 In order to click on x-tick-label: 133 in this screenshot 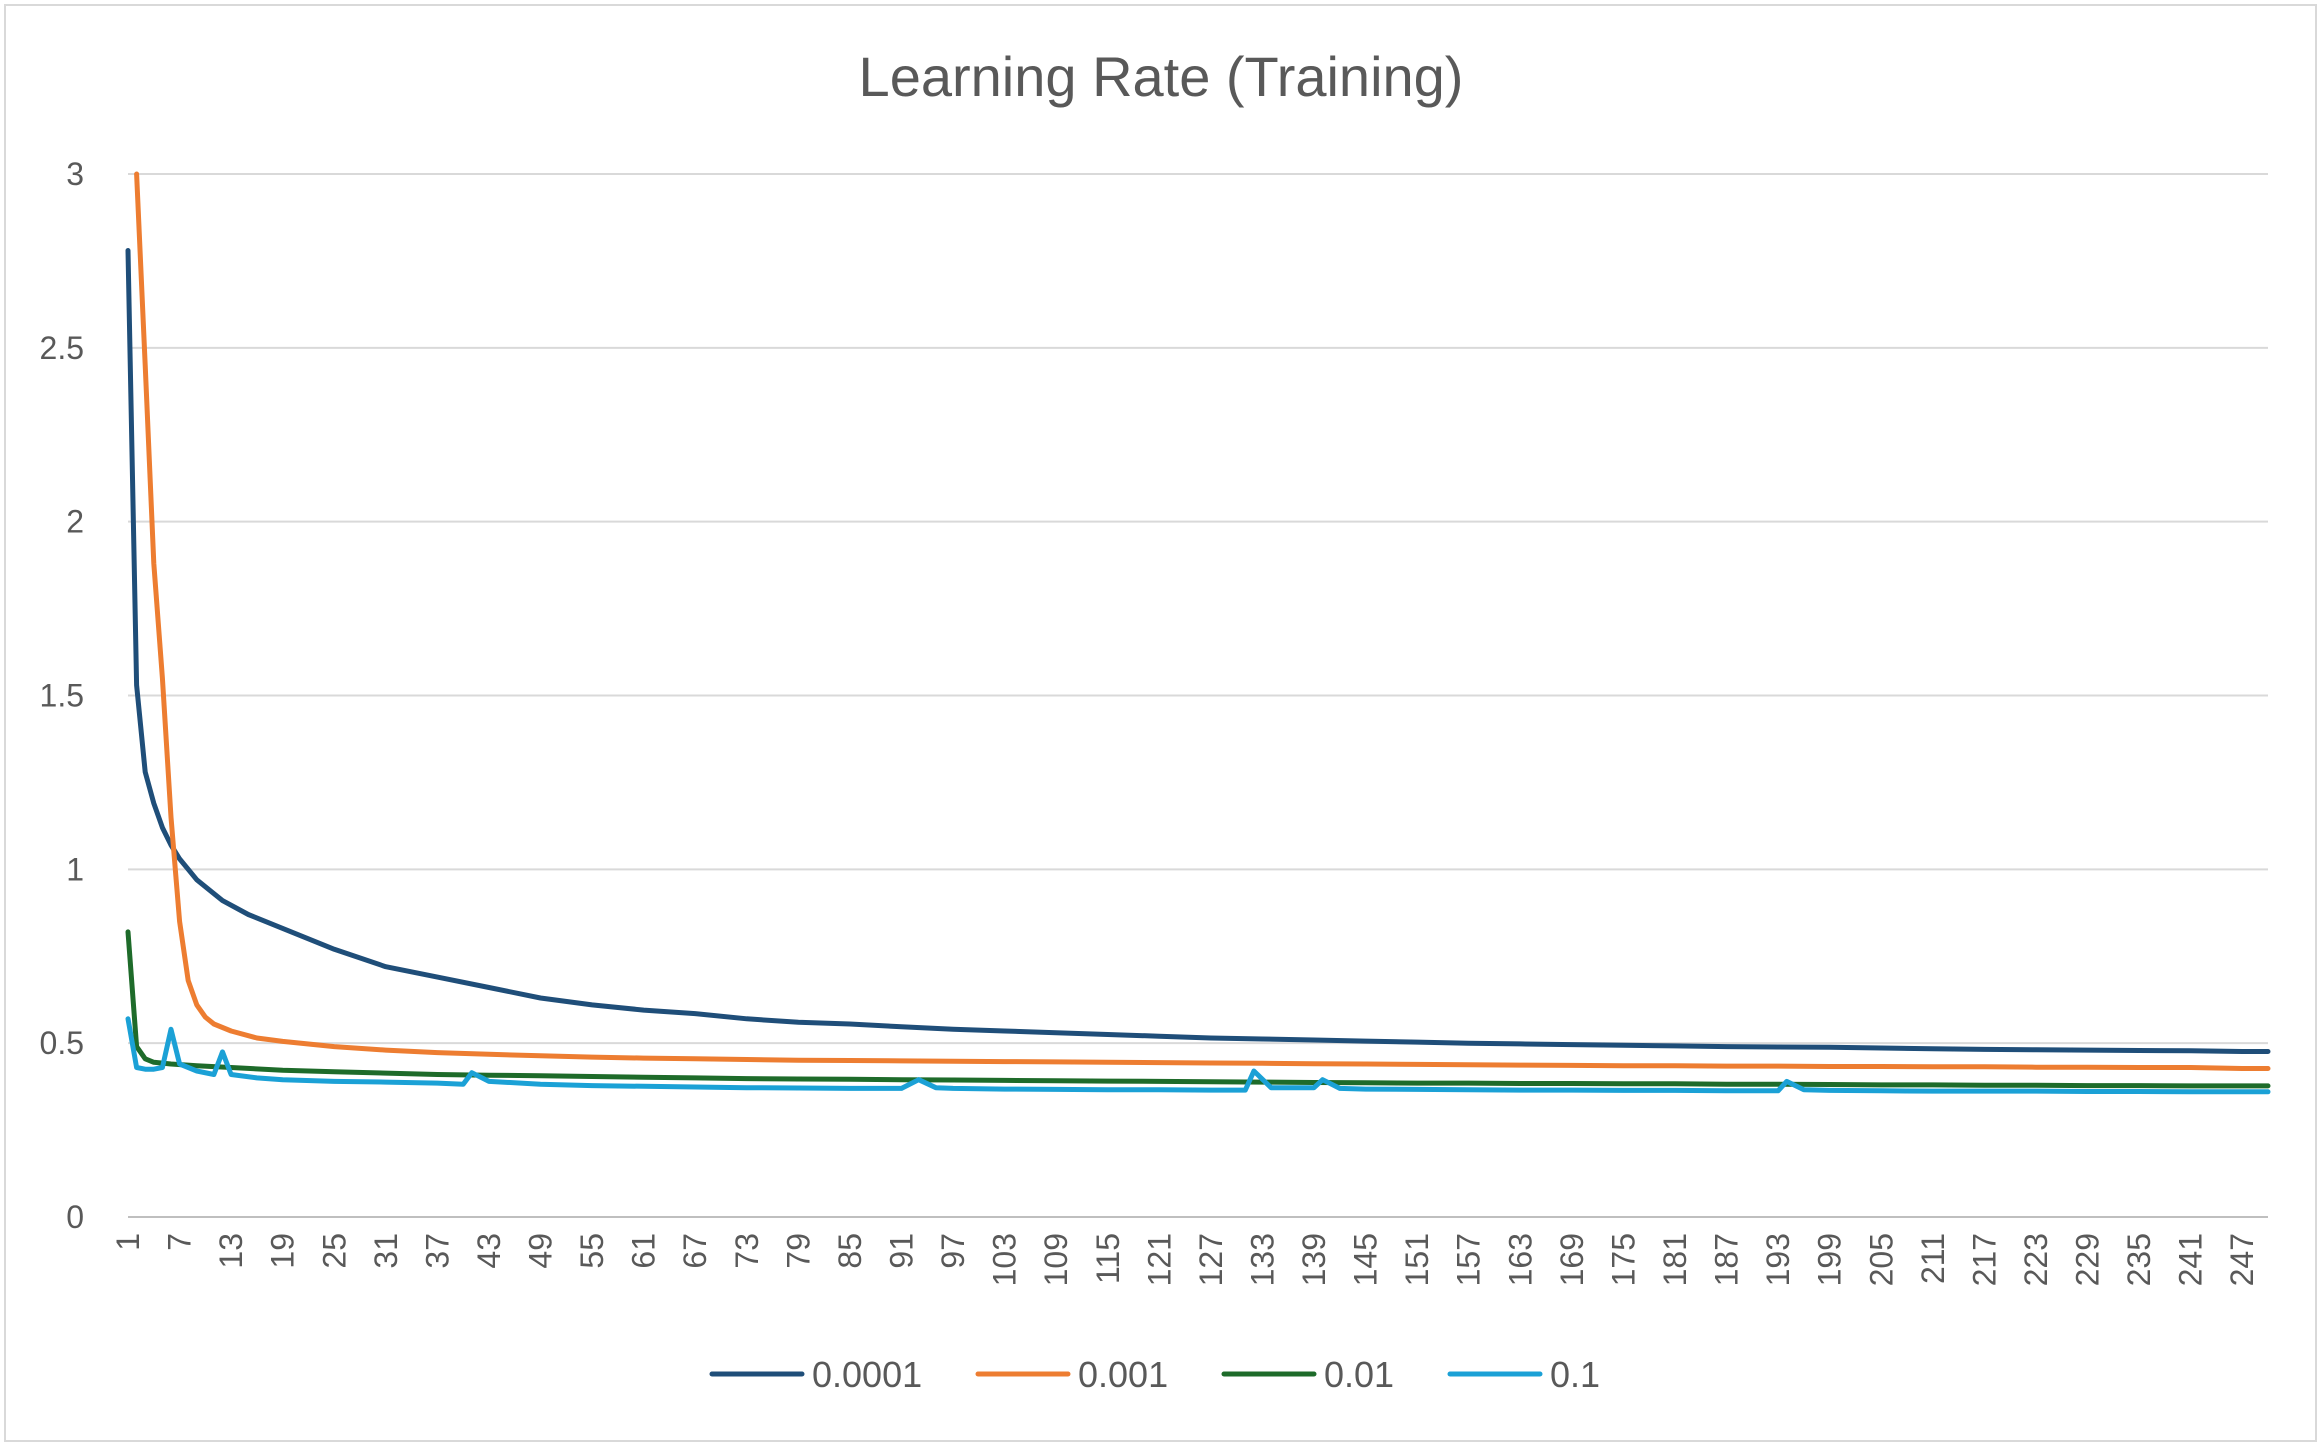, I will do `click(1262, 1259)`.